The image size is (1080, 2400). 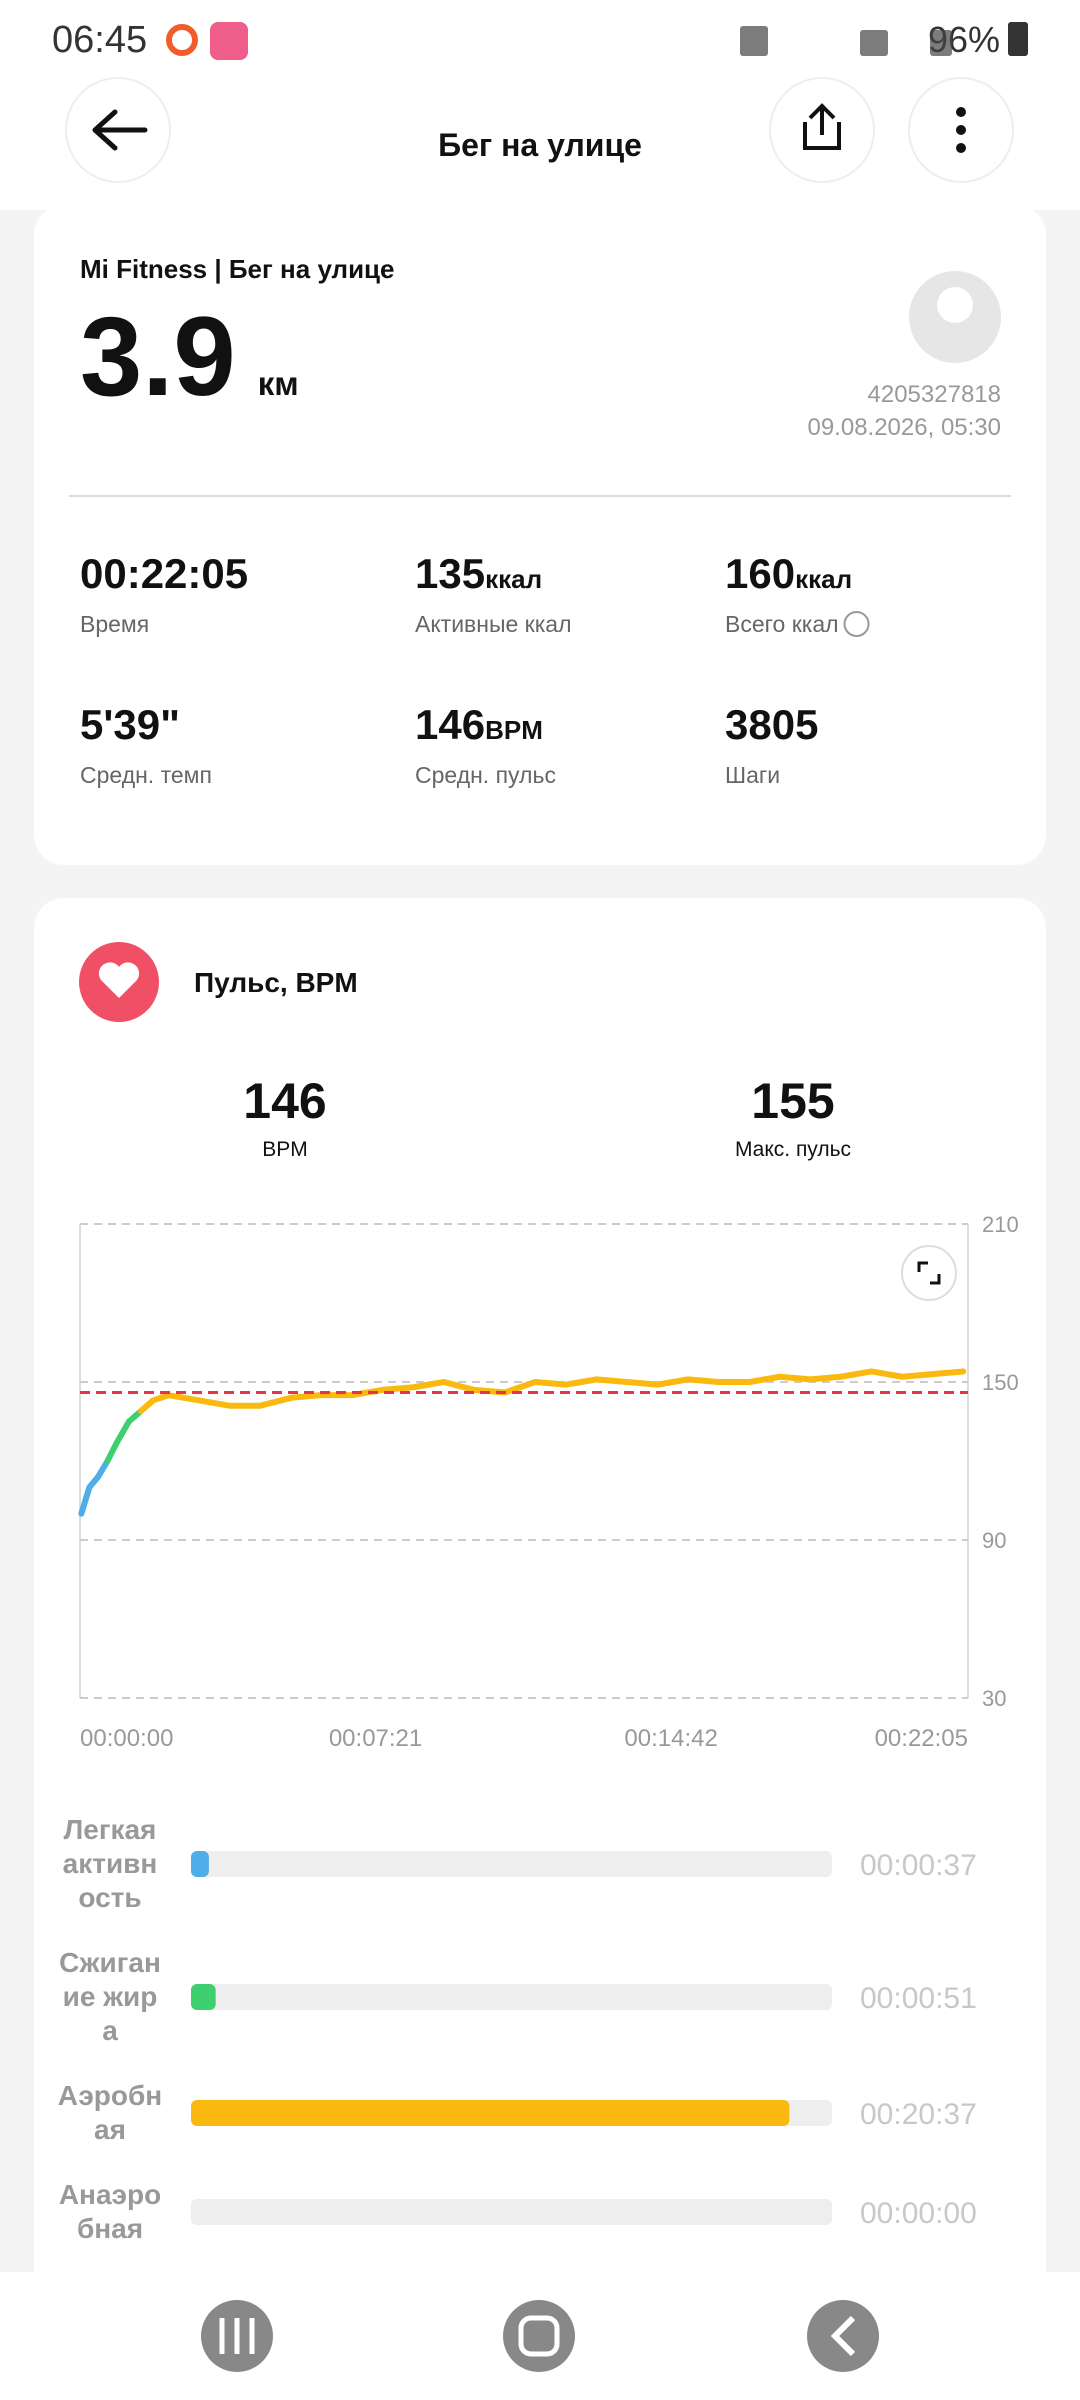 I want to click on zone-label: Легкая активность, so click(x=110, y=1863).